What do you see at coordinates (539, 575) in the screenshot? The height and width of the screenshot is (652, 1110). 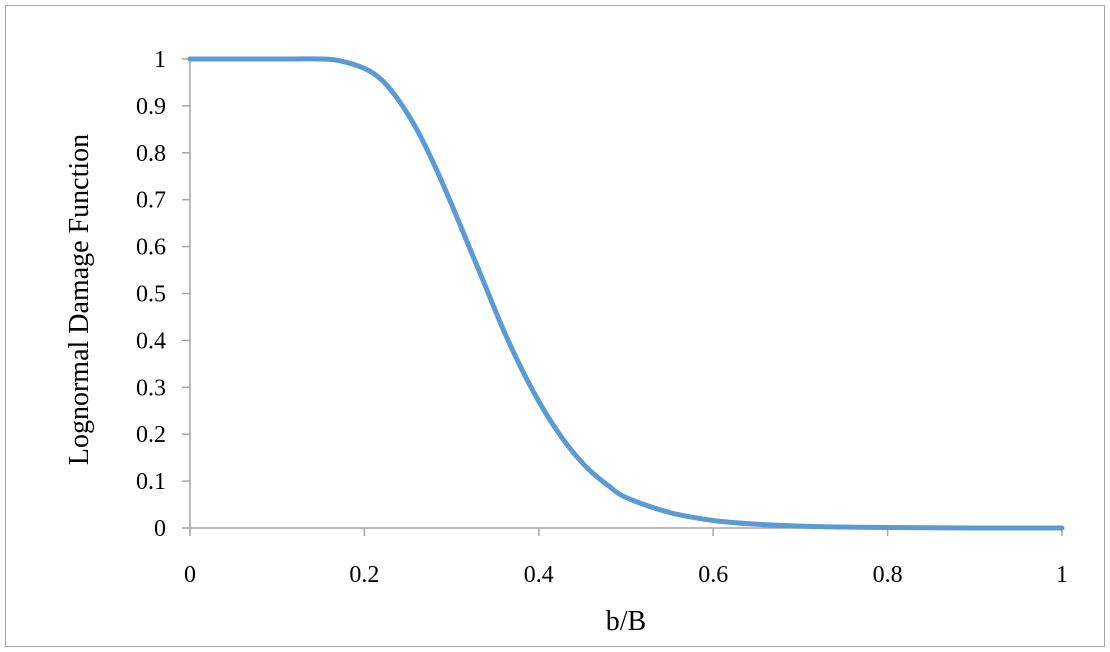 I see `x-tick-label: 0.4` at bounding box center [539, 575].